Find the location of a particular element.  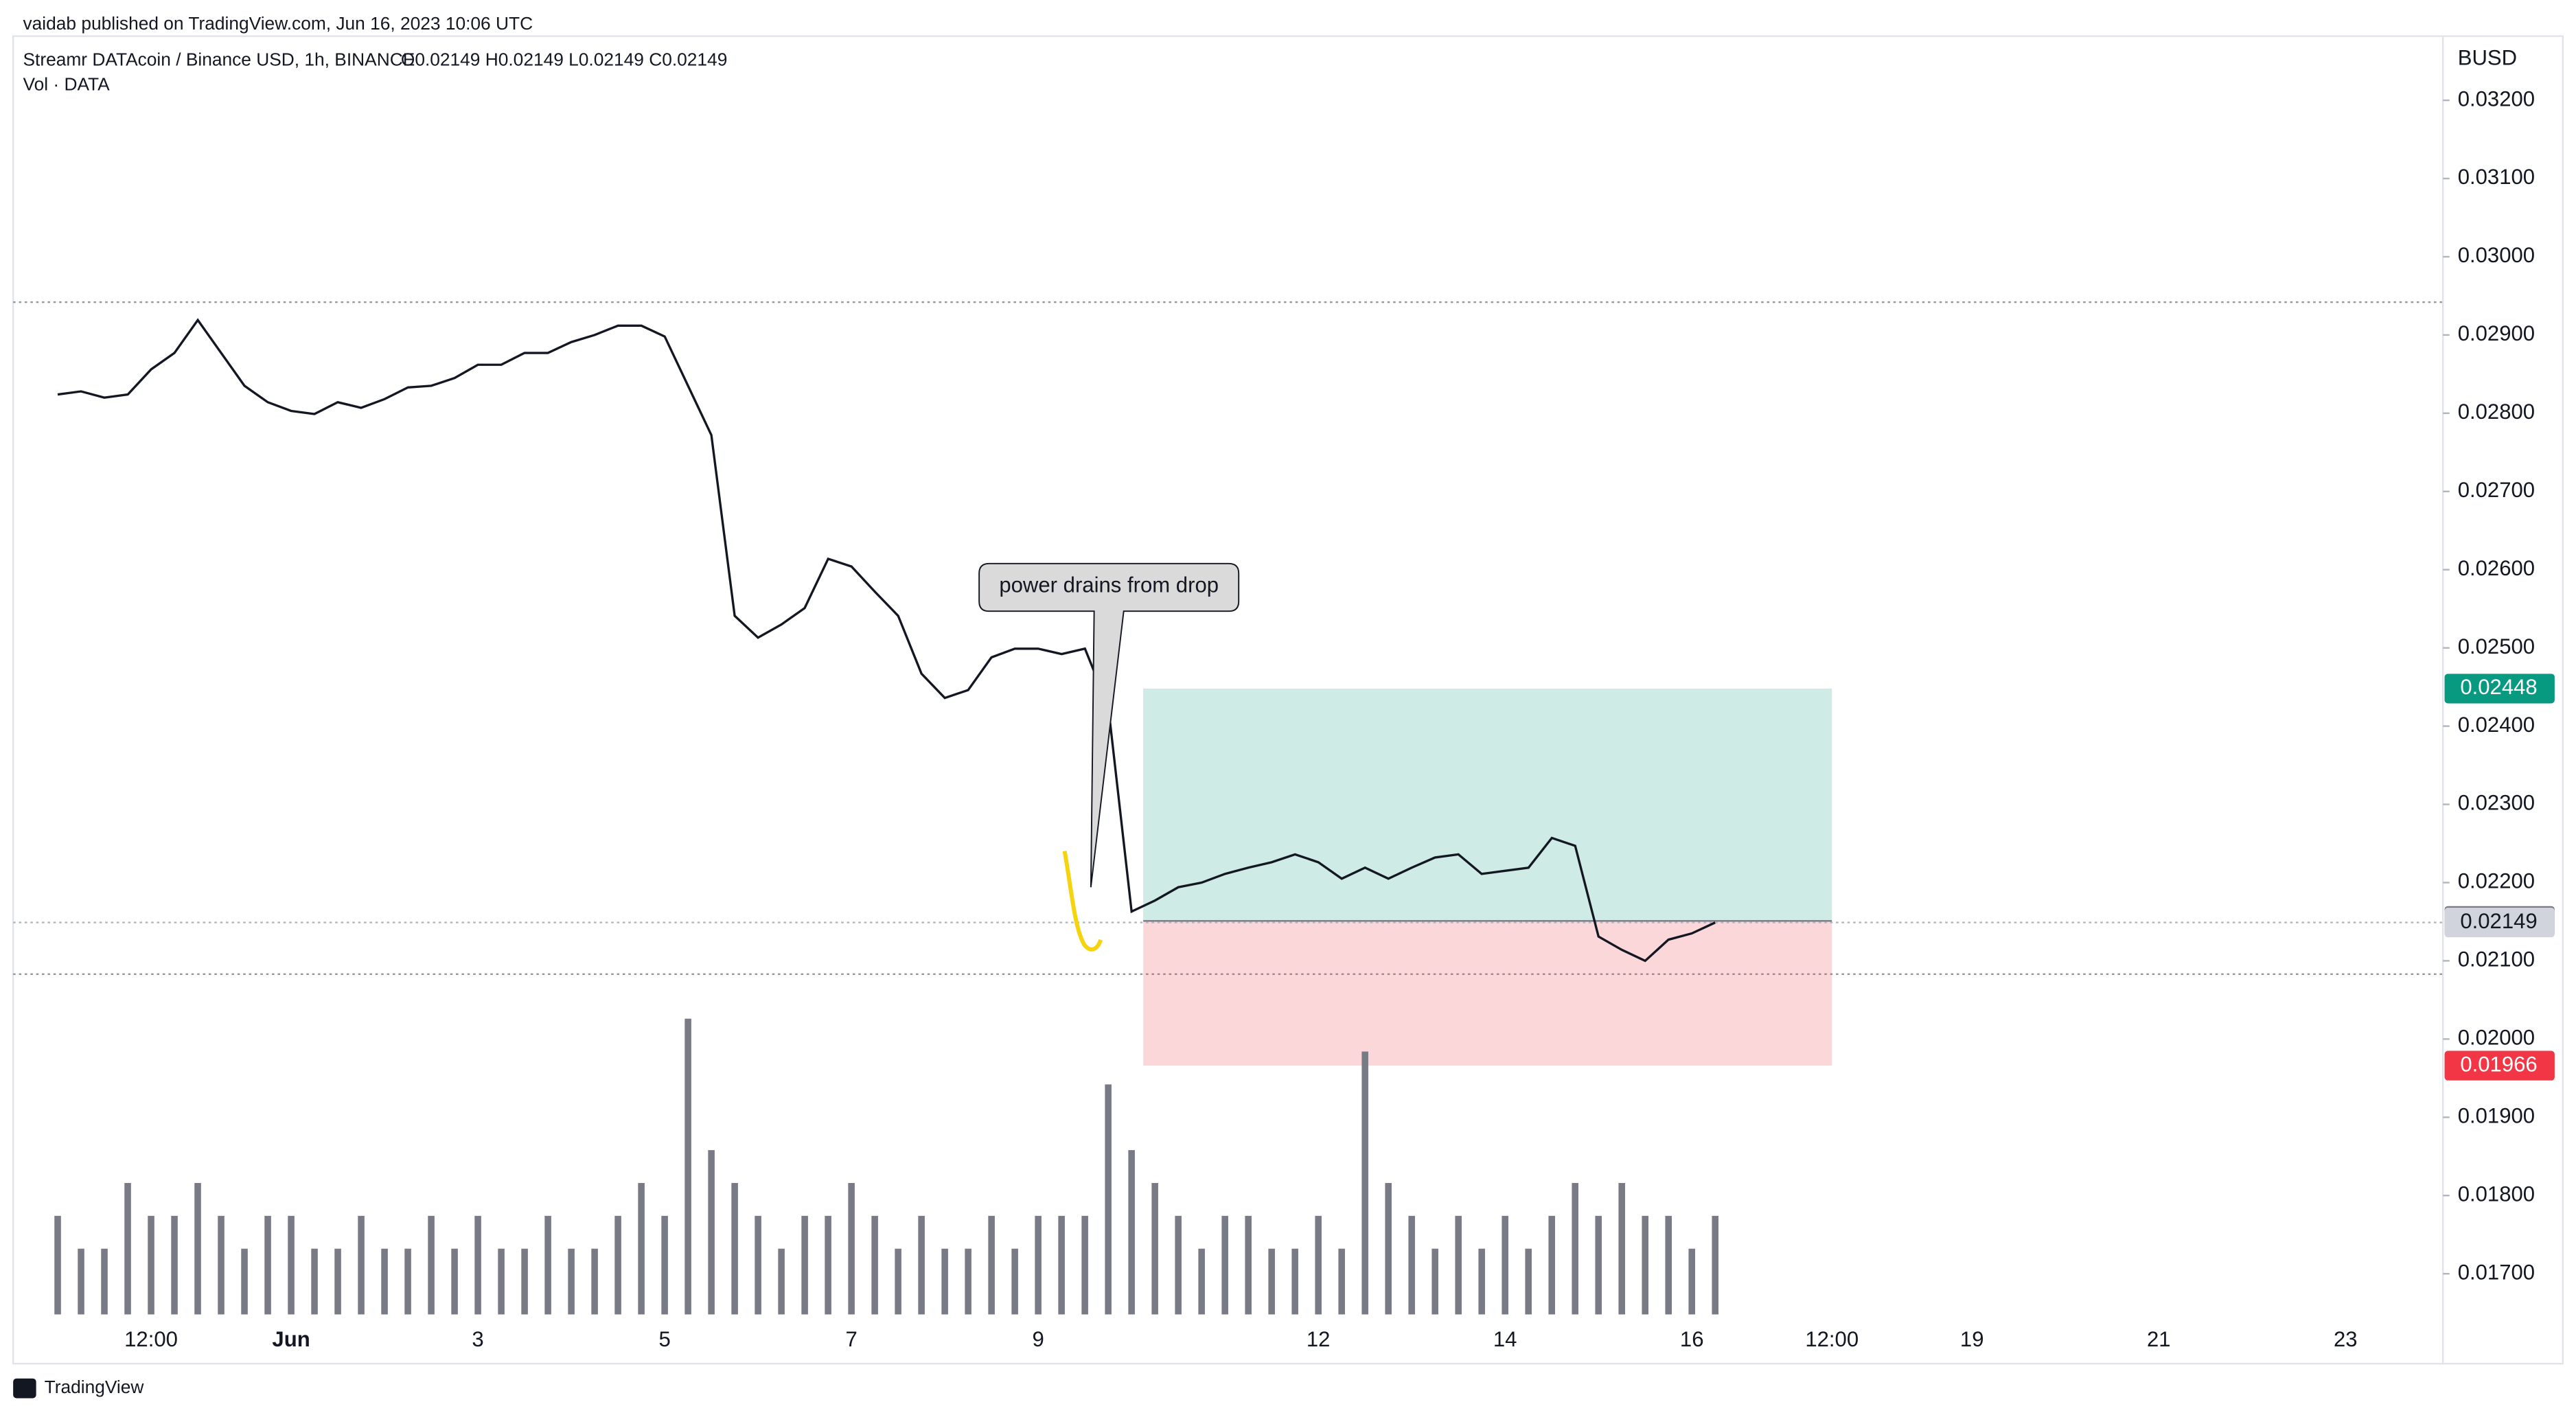

y-tick-label: 0.02600 is located at coordinates (2496, 568).